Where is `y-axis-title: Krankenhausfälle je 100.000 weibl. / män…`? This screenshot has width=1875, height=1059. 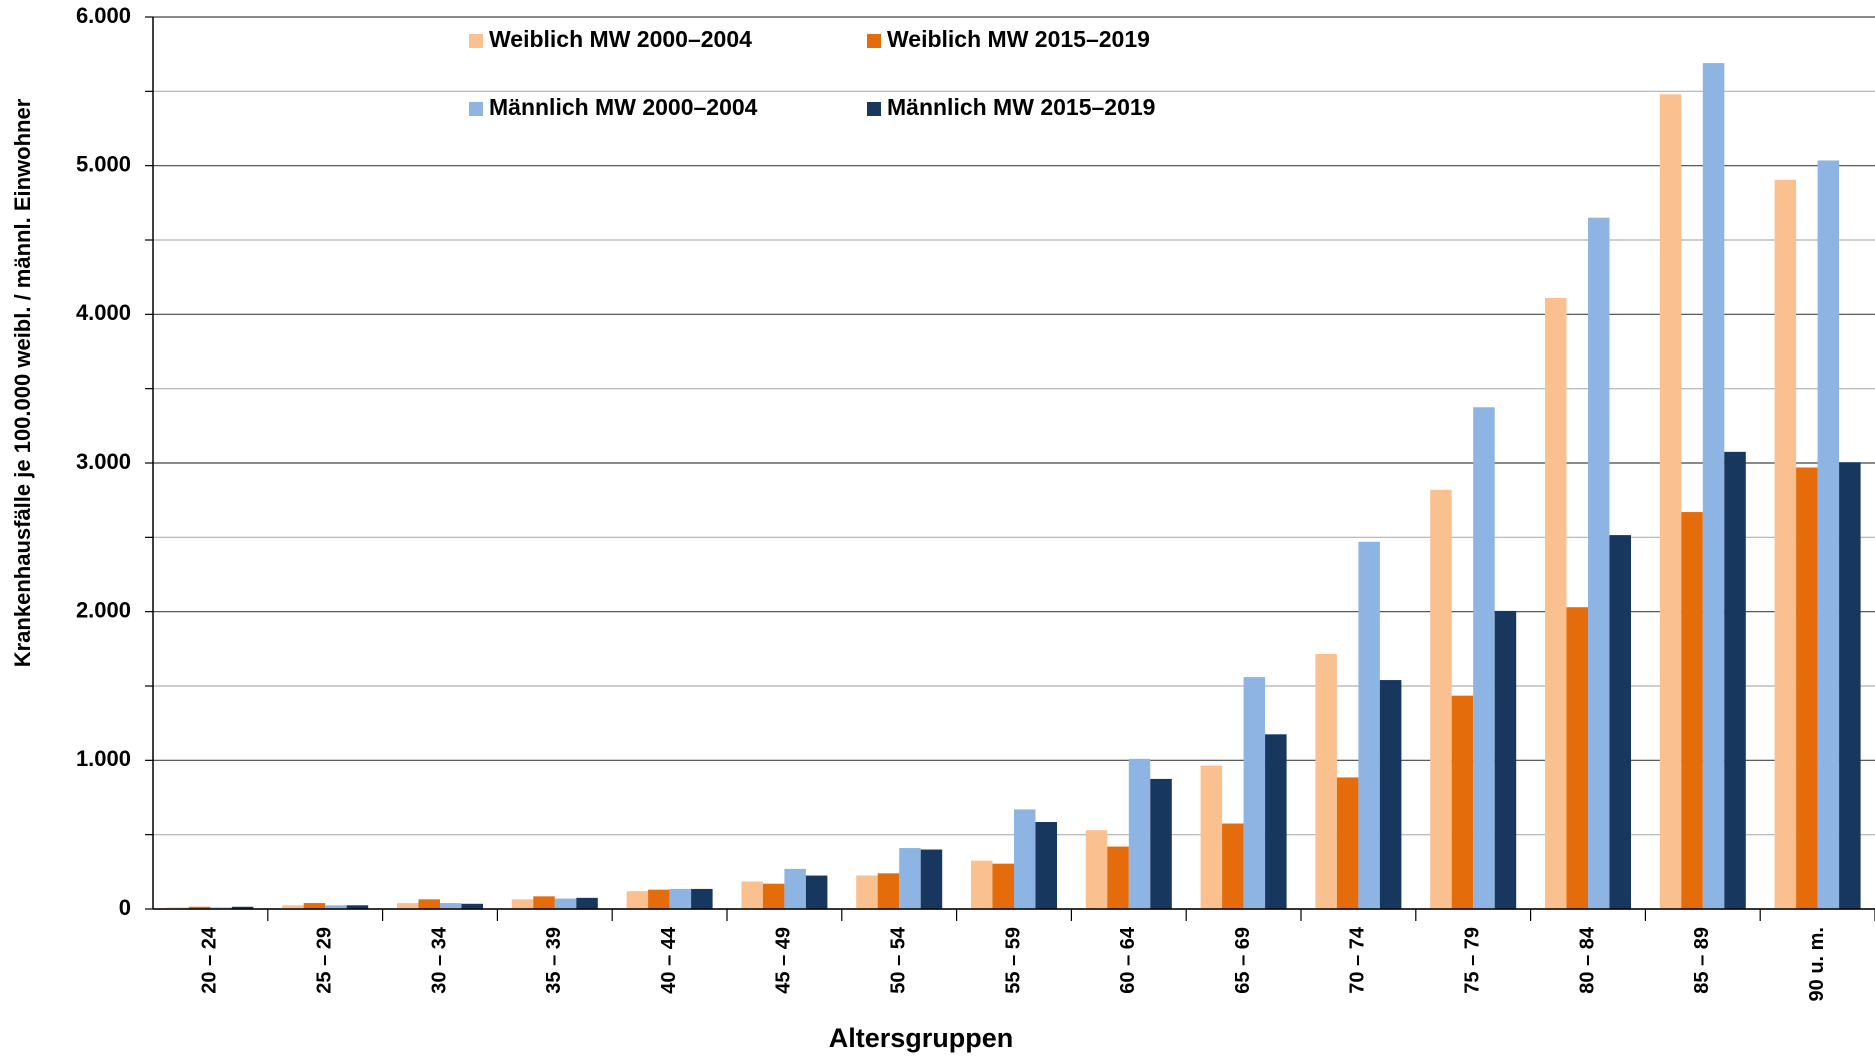 y-axis-title: Krankenhausfälle je 100.000 weibl. / män… is located at coordinates (22, 382).